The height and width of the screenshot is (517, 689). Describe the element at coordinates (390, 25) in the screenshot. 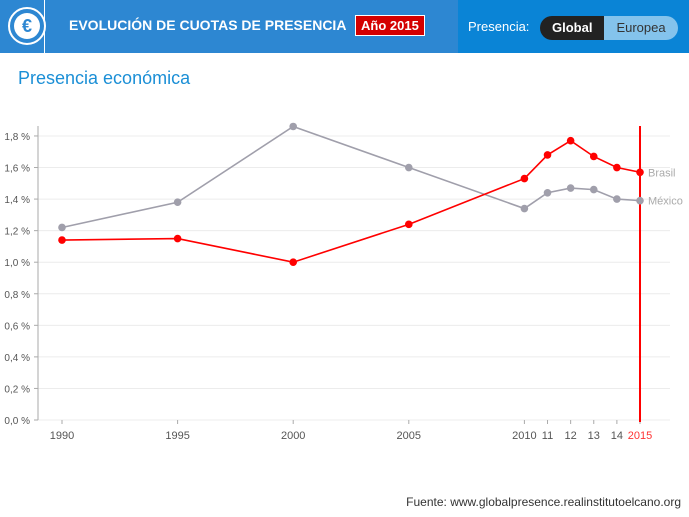

I see `year-badge: Año 2015` at that location.